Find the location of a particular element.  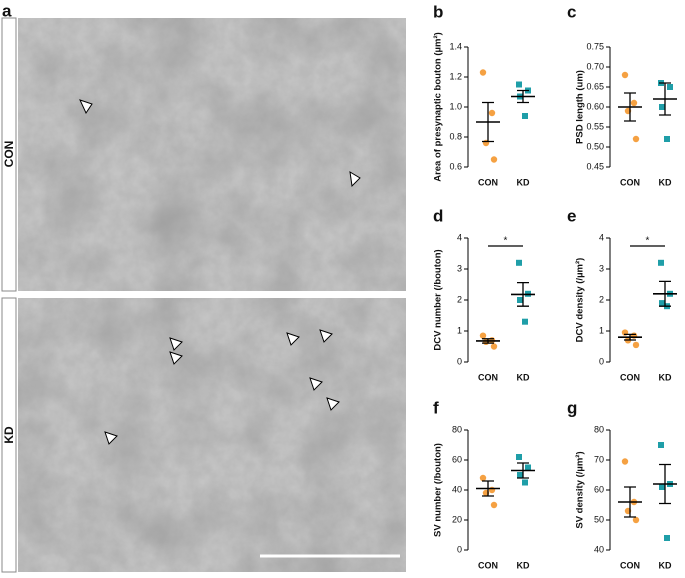

y-tick-label: 0.50 is located at coordinates (595, 146).